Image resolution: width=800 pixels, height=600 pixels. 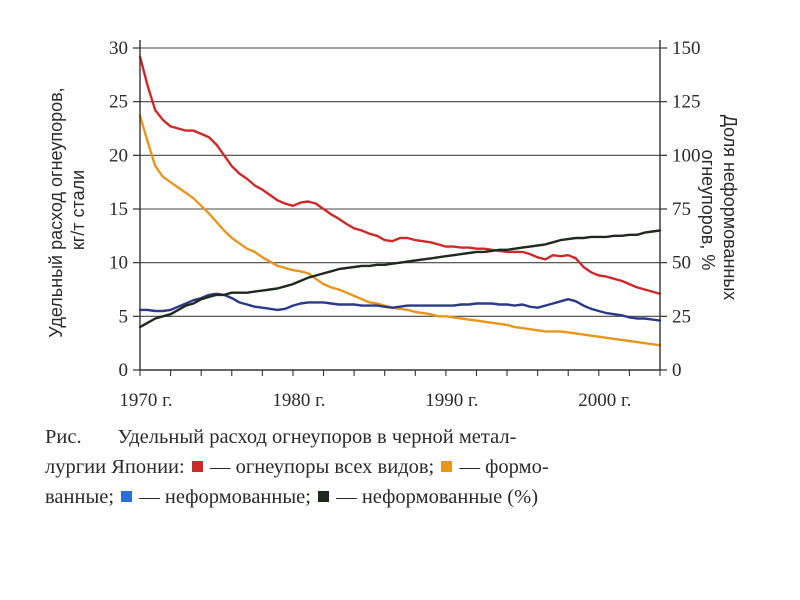 What do you see at coordinates (681, 209) in the screenshot?
I see `right-tick-label-75: 75` at bounding box center [681, 209].